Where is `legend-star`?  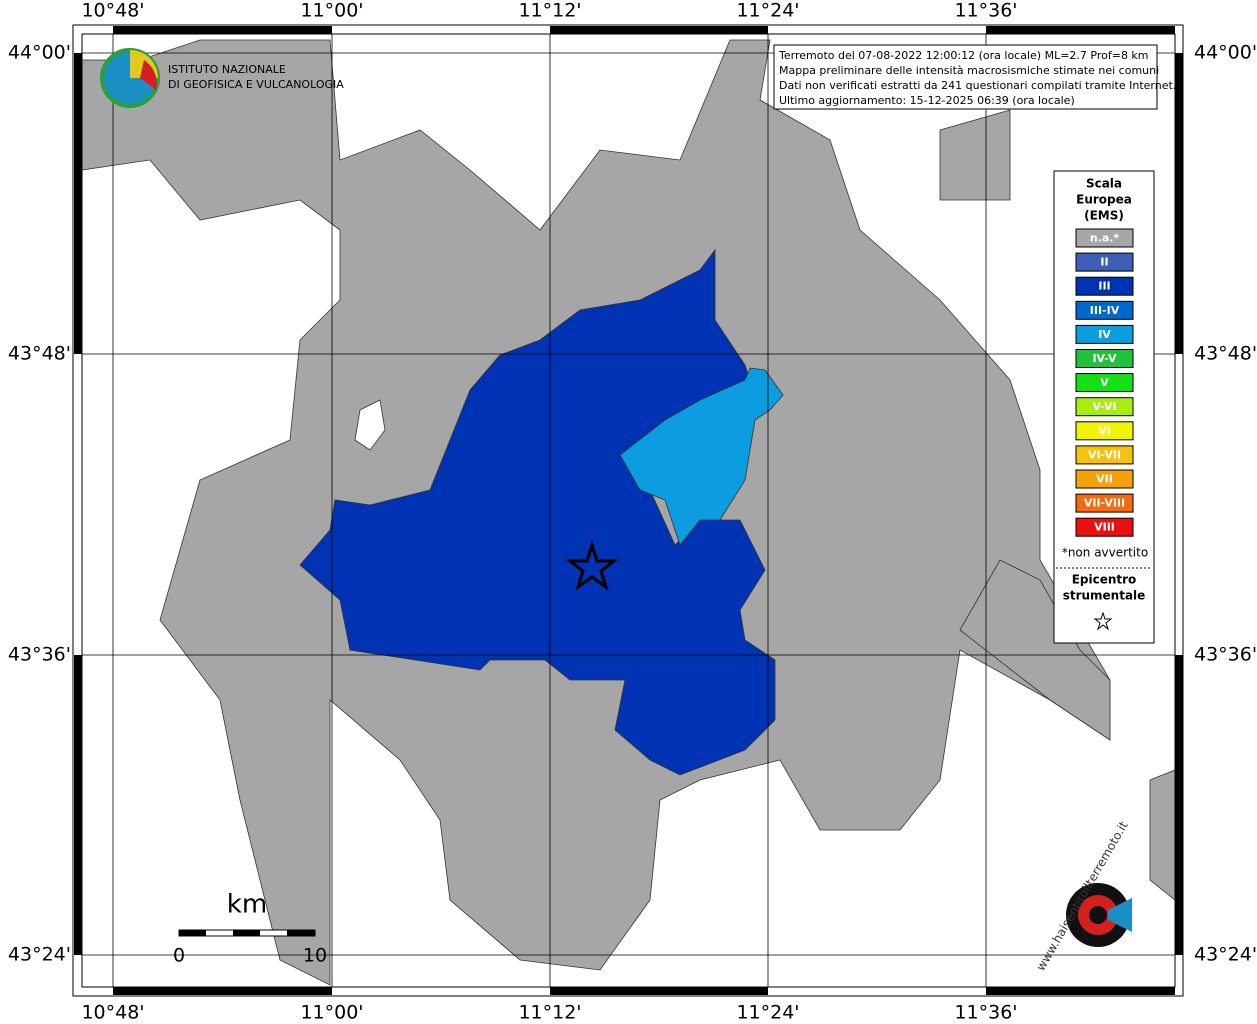
legend-star is located at coordinates (1103, 621).